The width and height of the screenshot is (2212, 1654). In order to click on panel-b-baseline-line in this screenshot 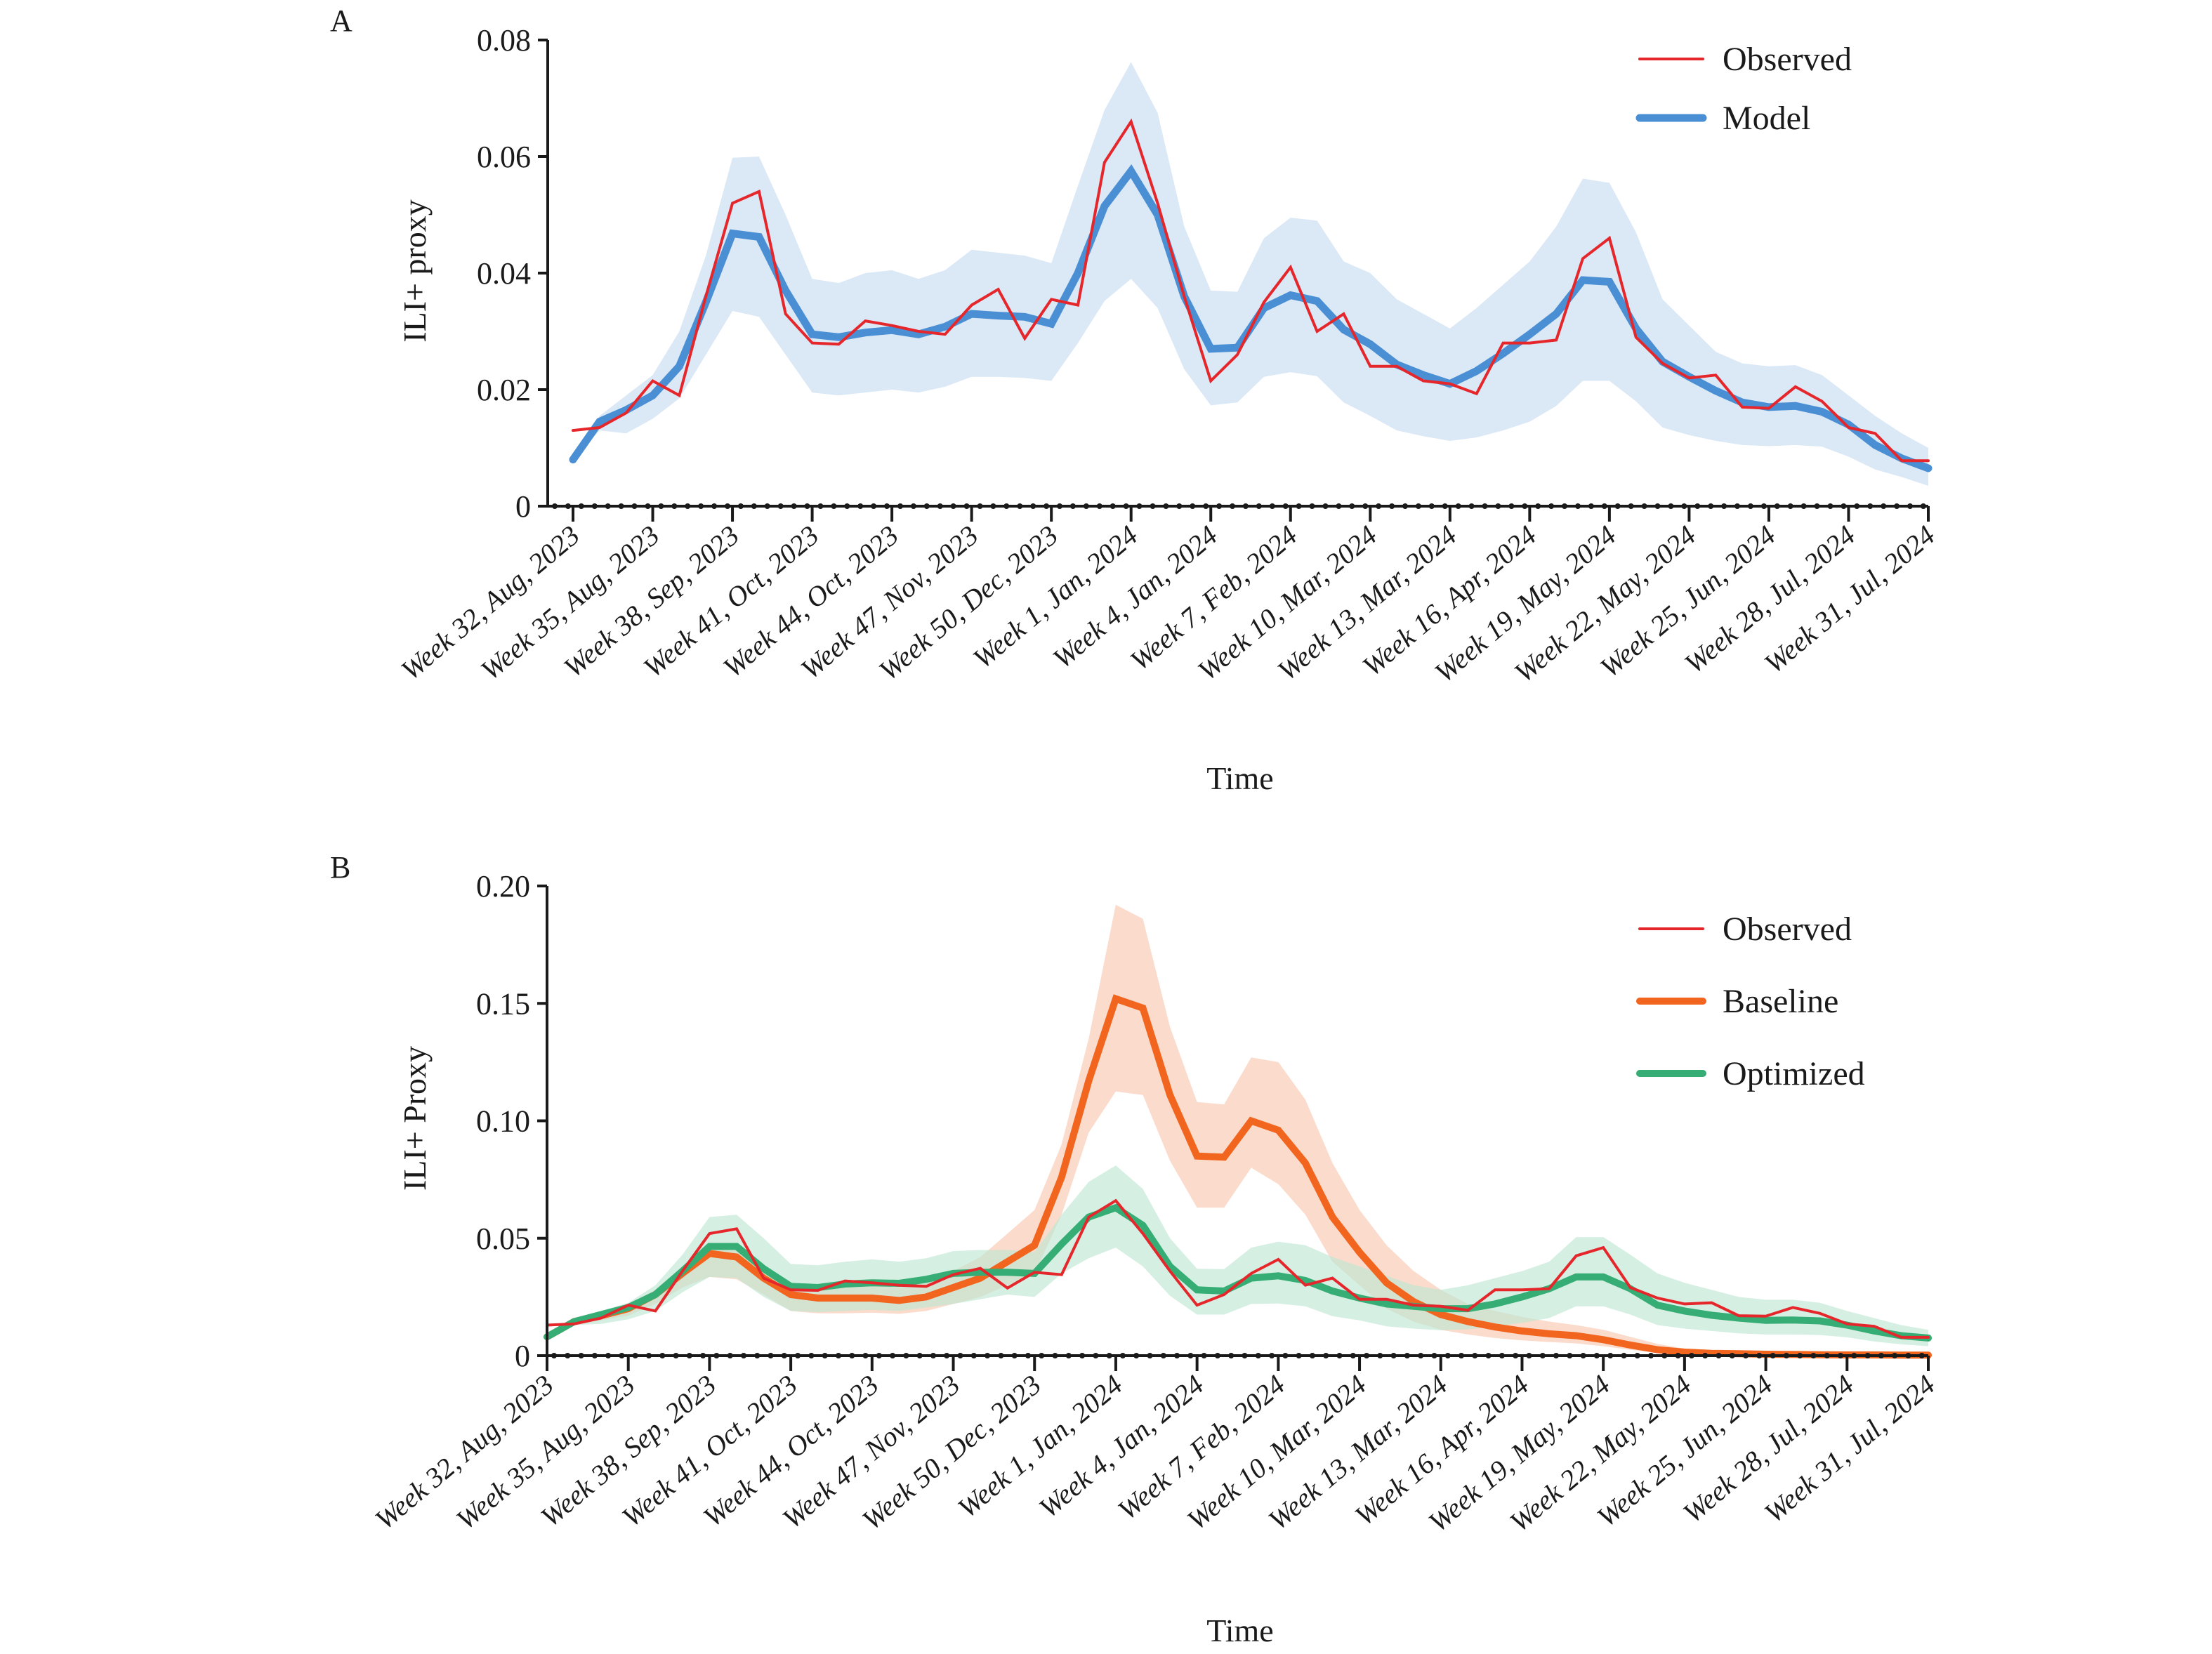, I will do `click(1238, 1177)`.